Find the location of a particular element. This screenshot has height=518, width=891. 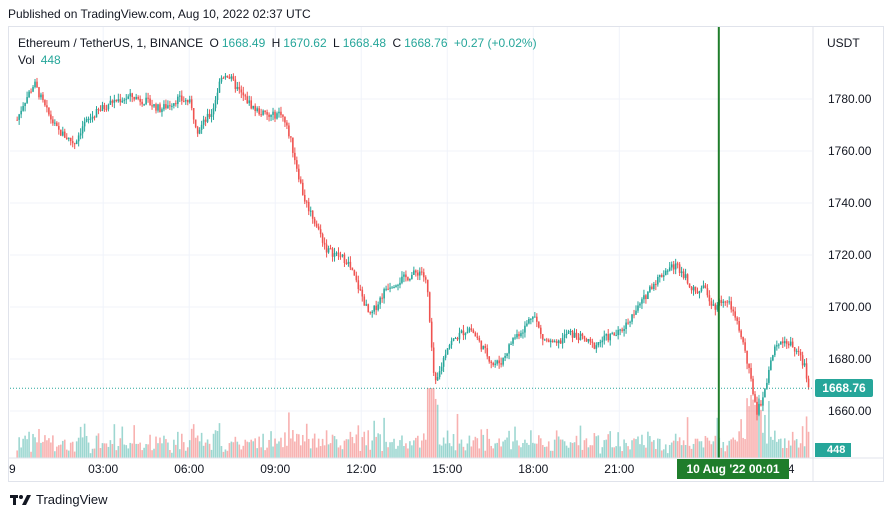

volume-label: Vol is located at coordinates (26, 60).